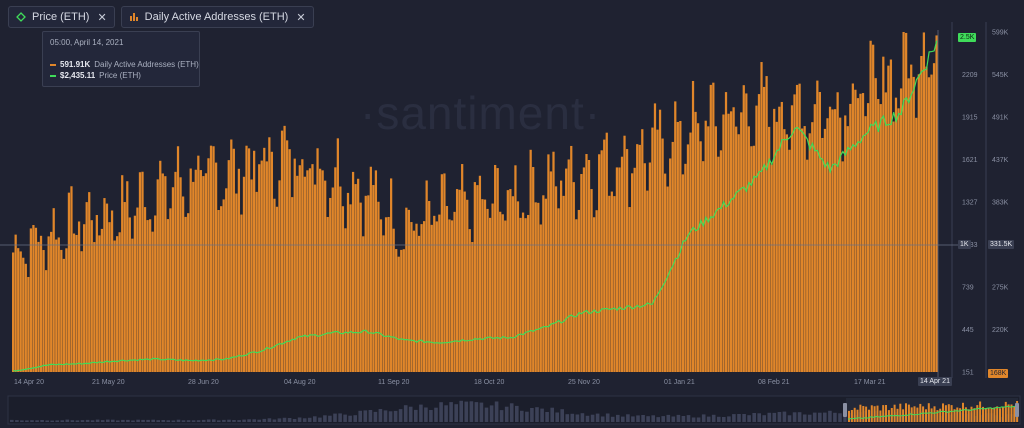  I want to click on price-axis-tick: 1621, so click(970, 160).